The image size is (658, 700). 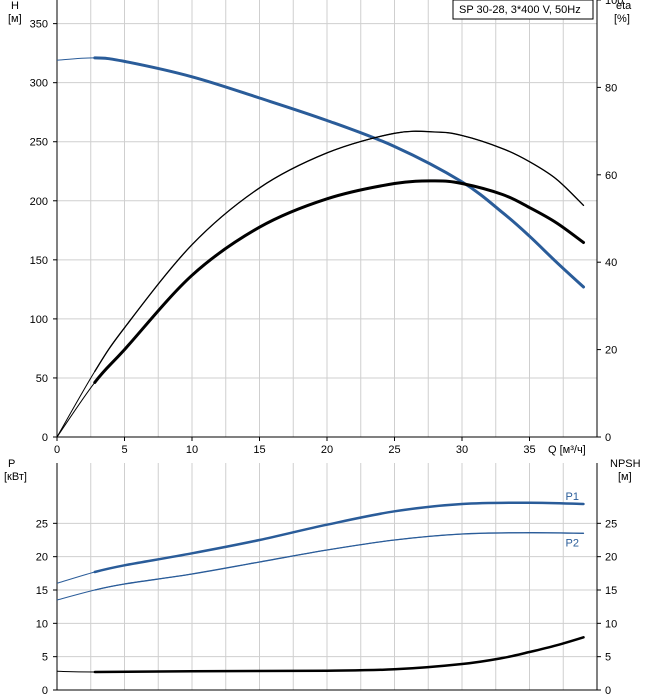 I want to click on y-right-tick-label: 25, so click(x=611, y=524).